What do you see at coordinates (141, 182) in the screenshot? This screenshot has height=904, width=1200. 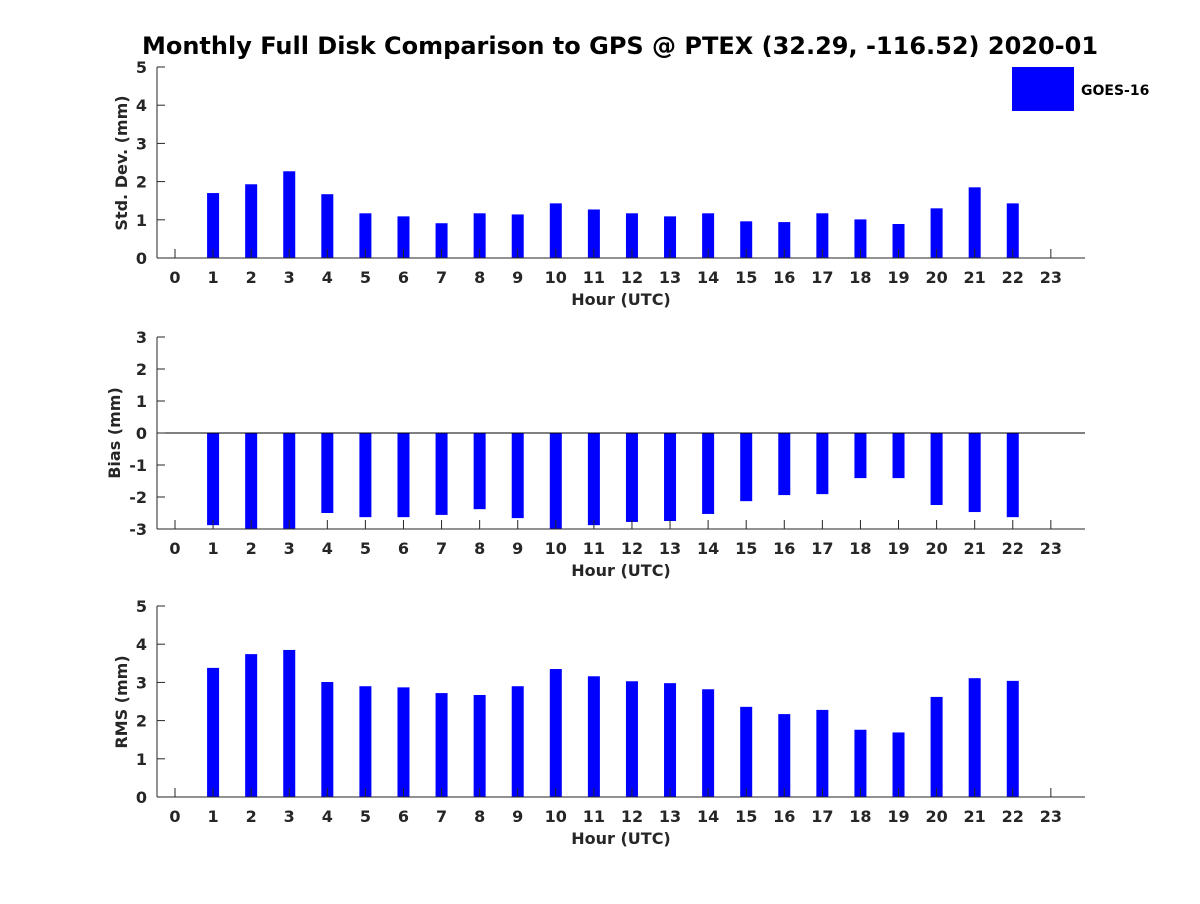 I see `y-tick-label: 2` at bounding box center [141, 182].